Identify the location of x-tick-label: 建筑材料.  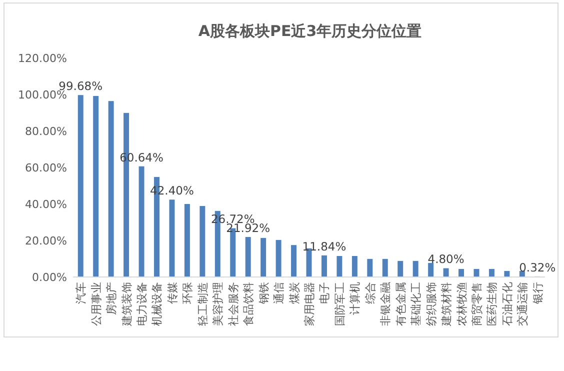
(447, 304).